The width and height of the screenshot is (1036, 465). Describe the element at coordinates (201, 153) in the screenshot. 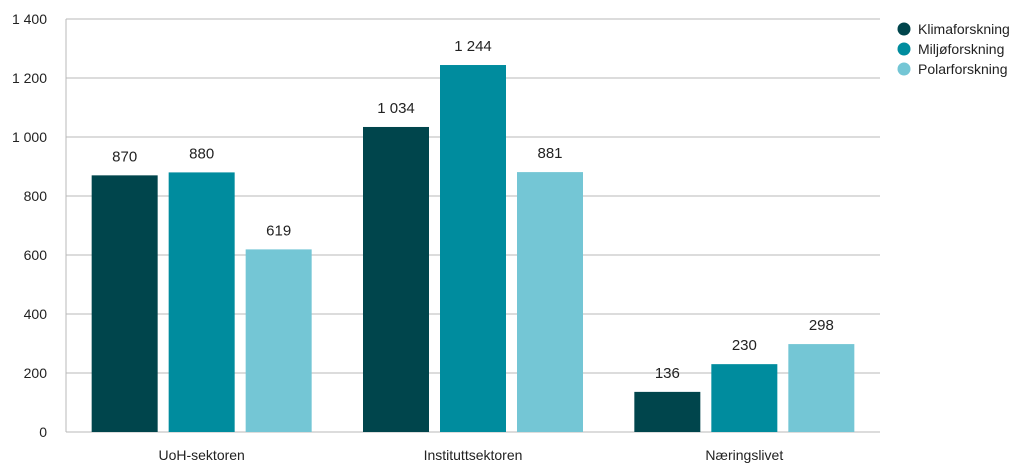

I see `data-label: 880` at that location.